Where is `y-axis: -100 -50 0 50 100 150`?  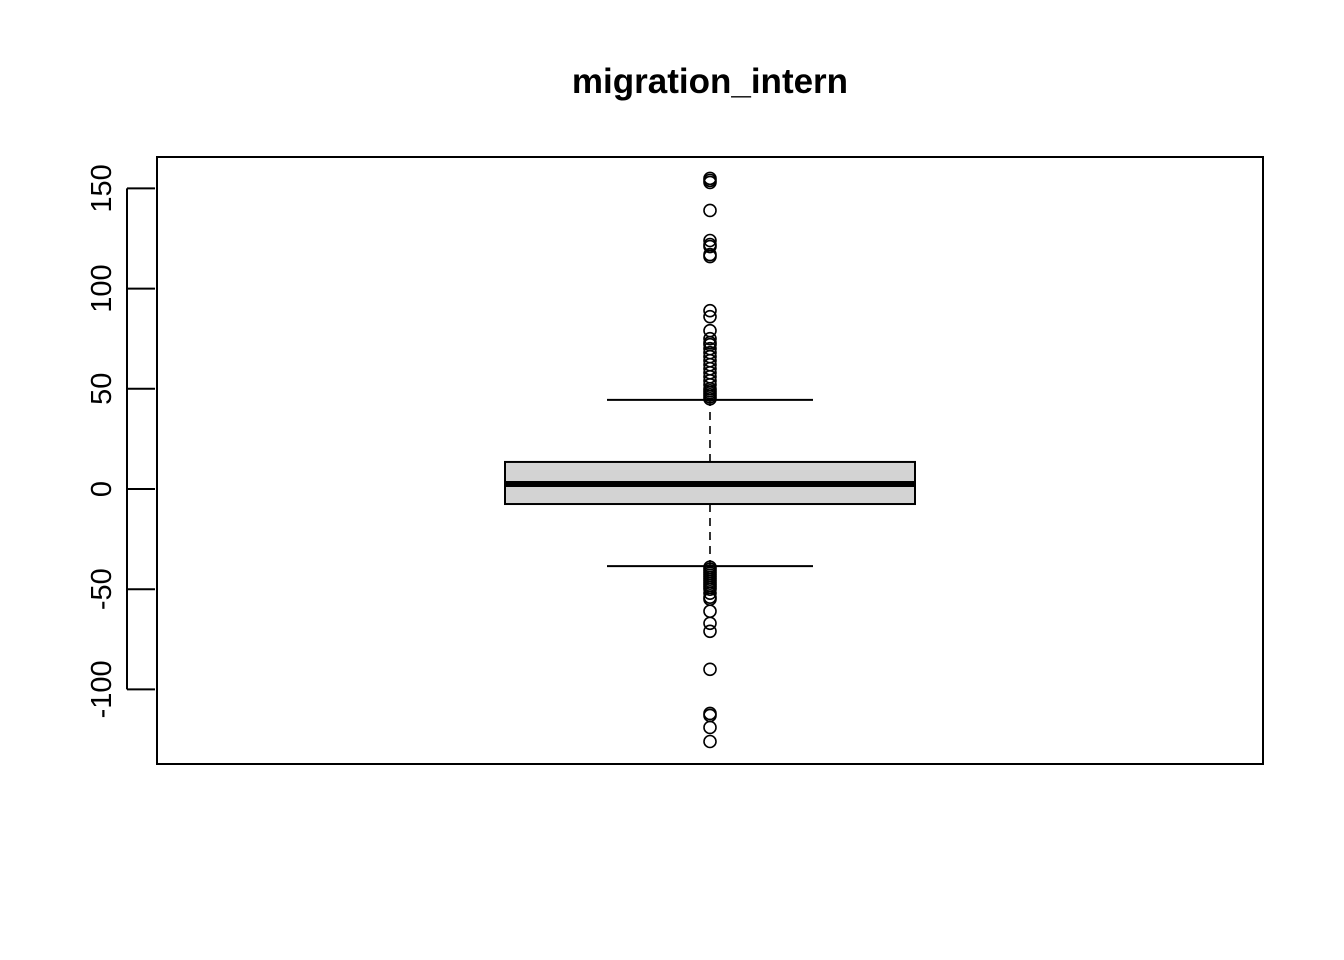 y-axis: -100 -50 0 50 100 150 is located at coordinates (120, 441).